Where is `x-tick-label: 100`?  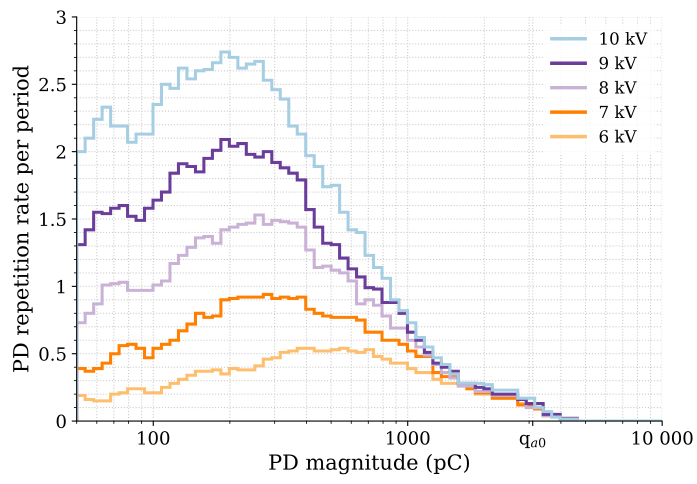
x-tick-label: 100 is located at coordinates (154, 438).